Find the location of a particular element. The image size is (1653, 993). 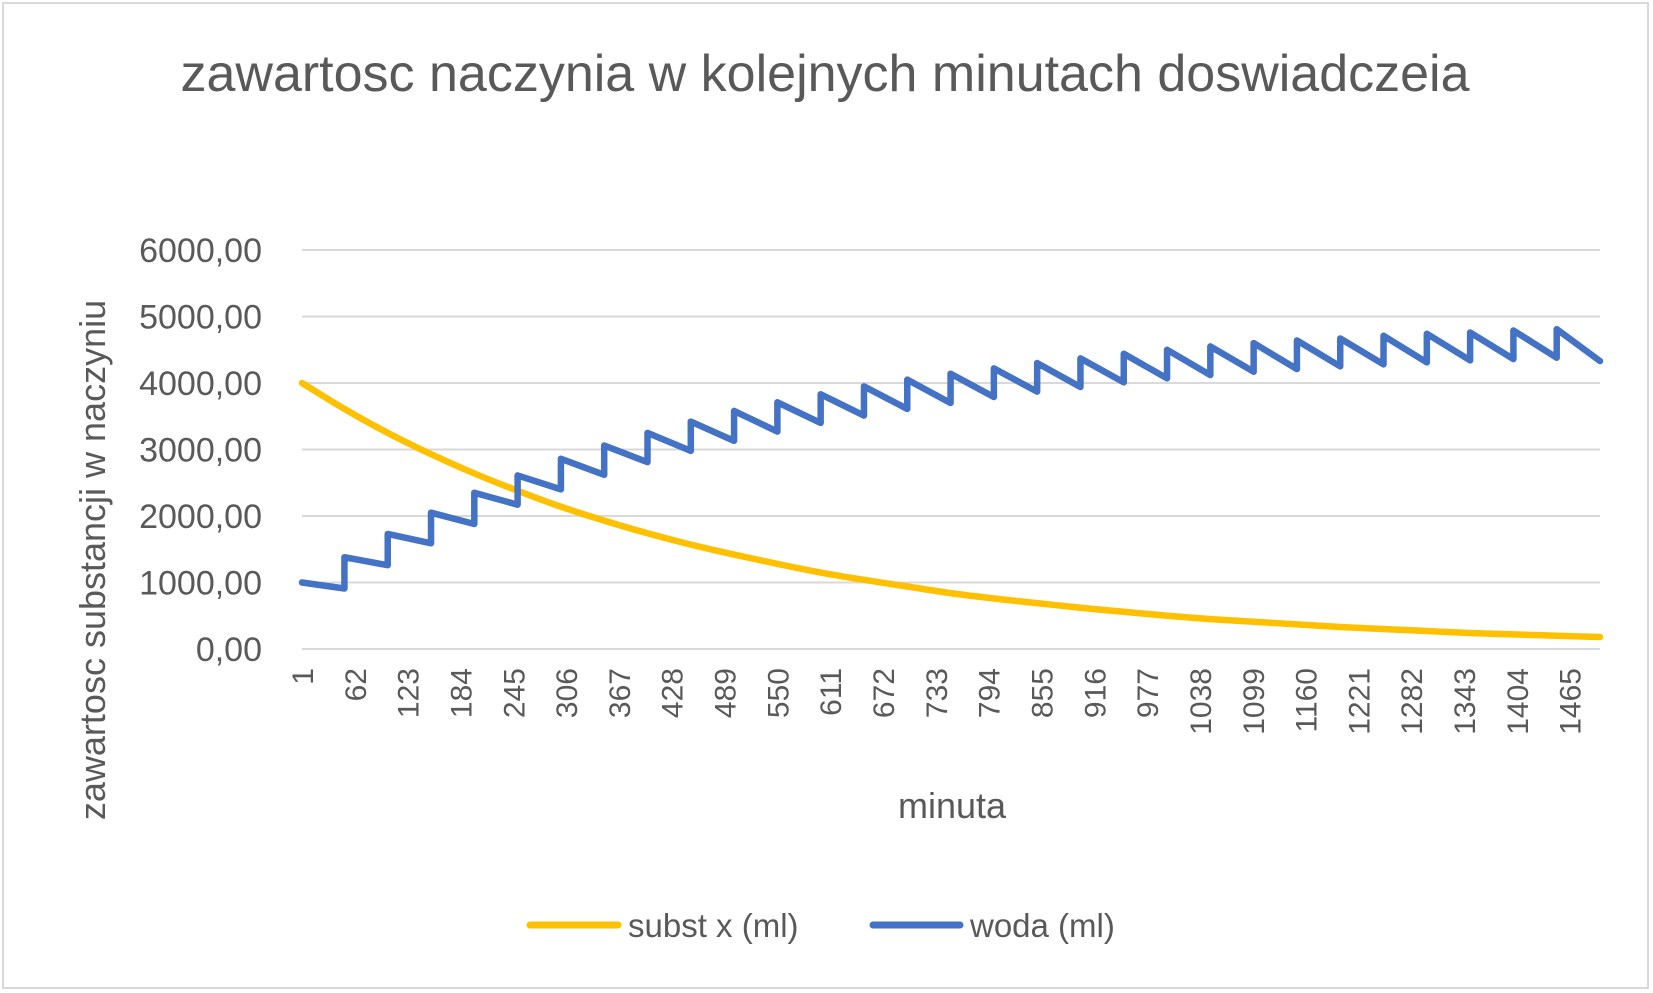

y-tick-label: 6000,00 is located at coordinates (200, 251).